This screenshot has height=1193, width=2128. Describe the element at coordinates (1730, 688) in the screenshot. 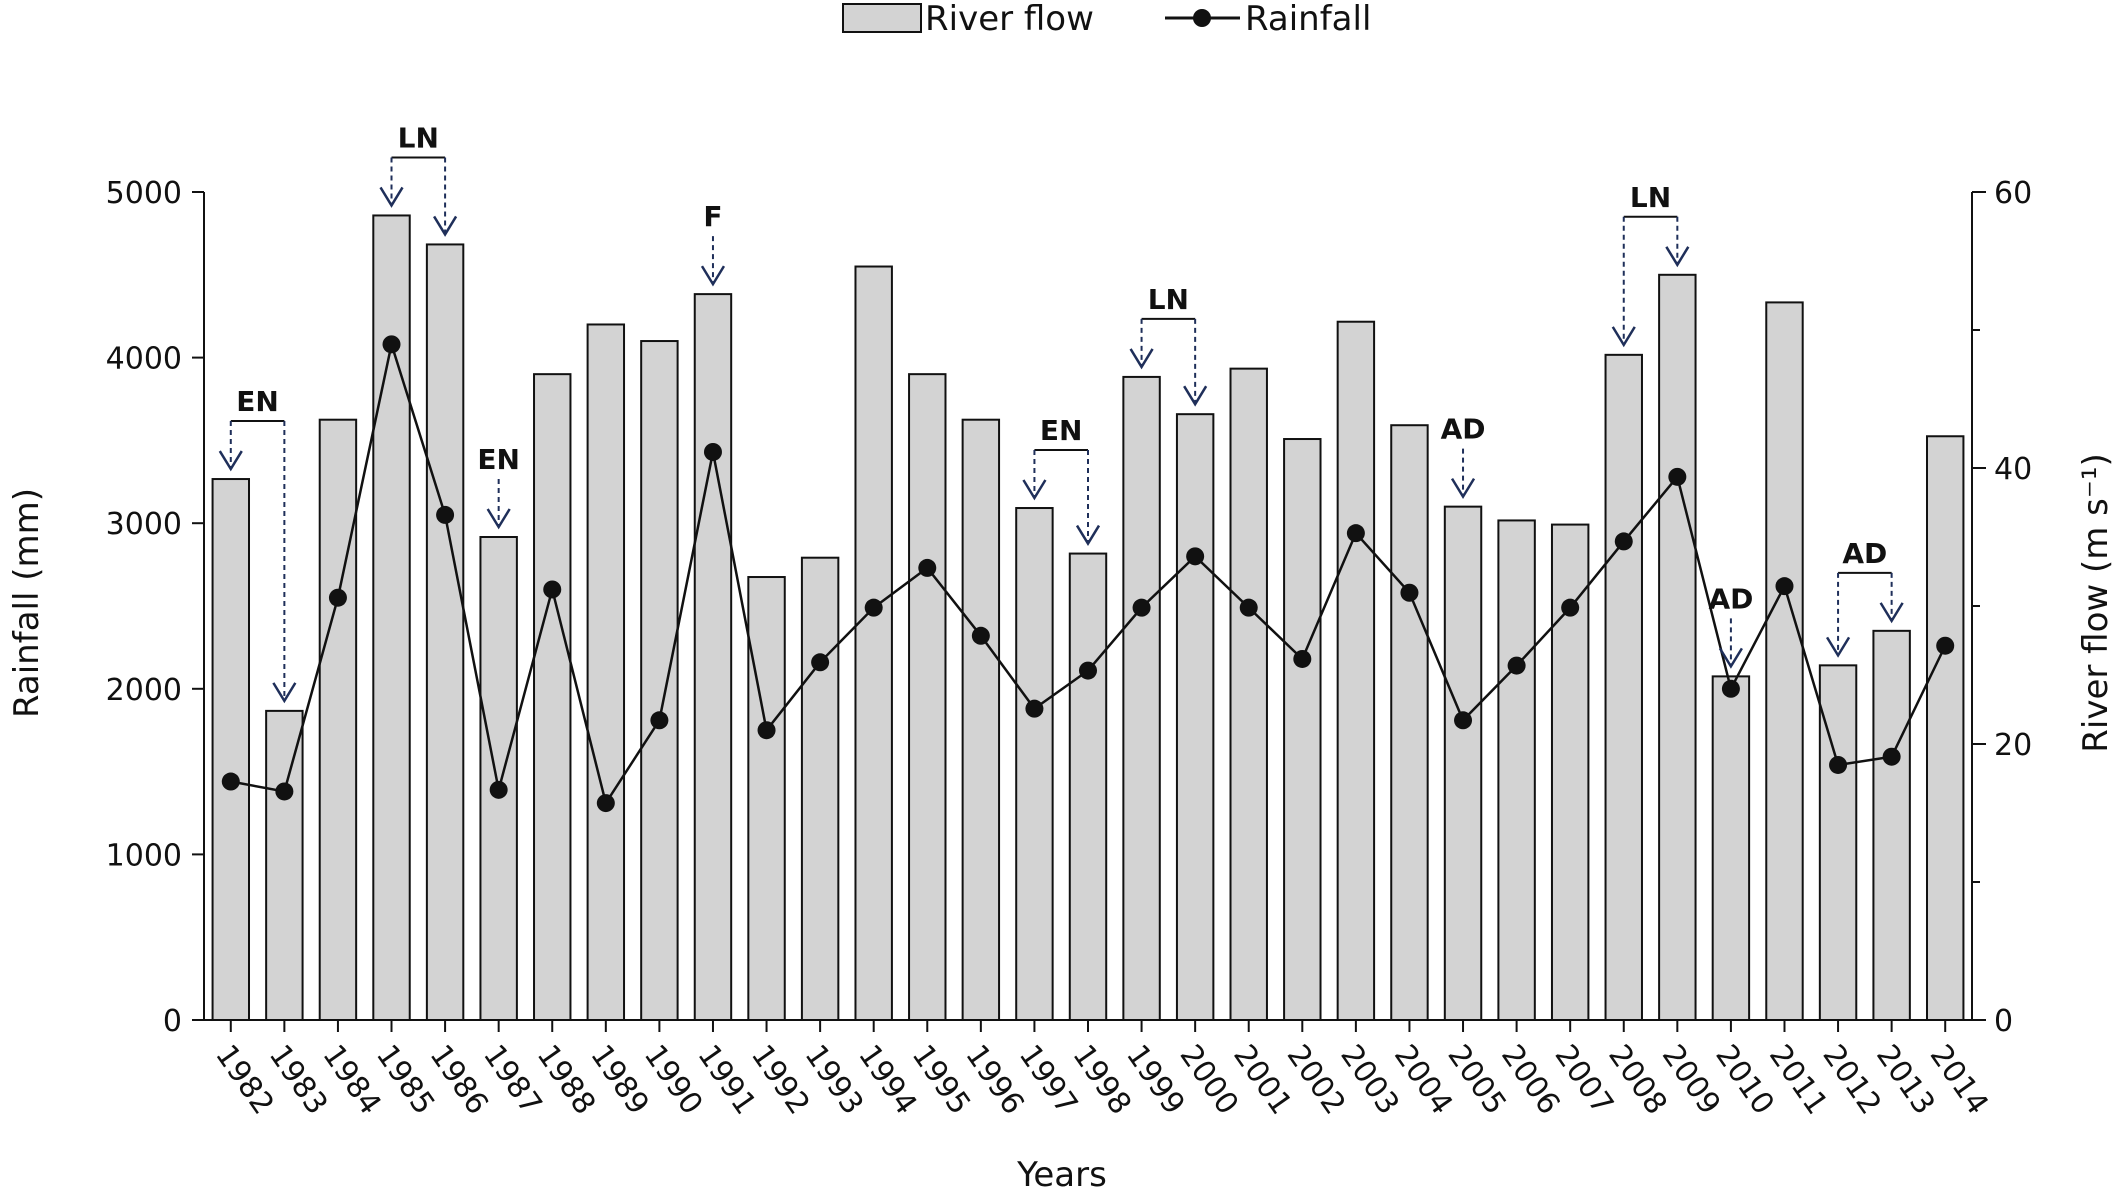

I see `rainfall-point-2010` at that location.